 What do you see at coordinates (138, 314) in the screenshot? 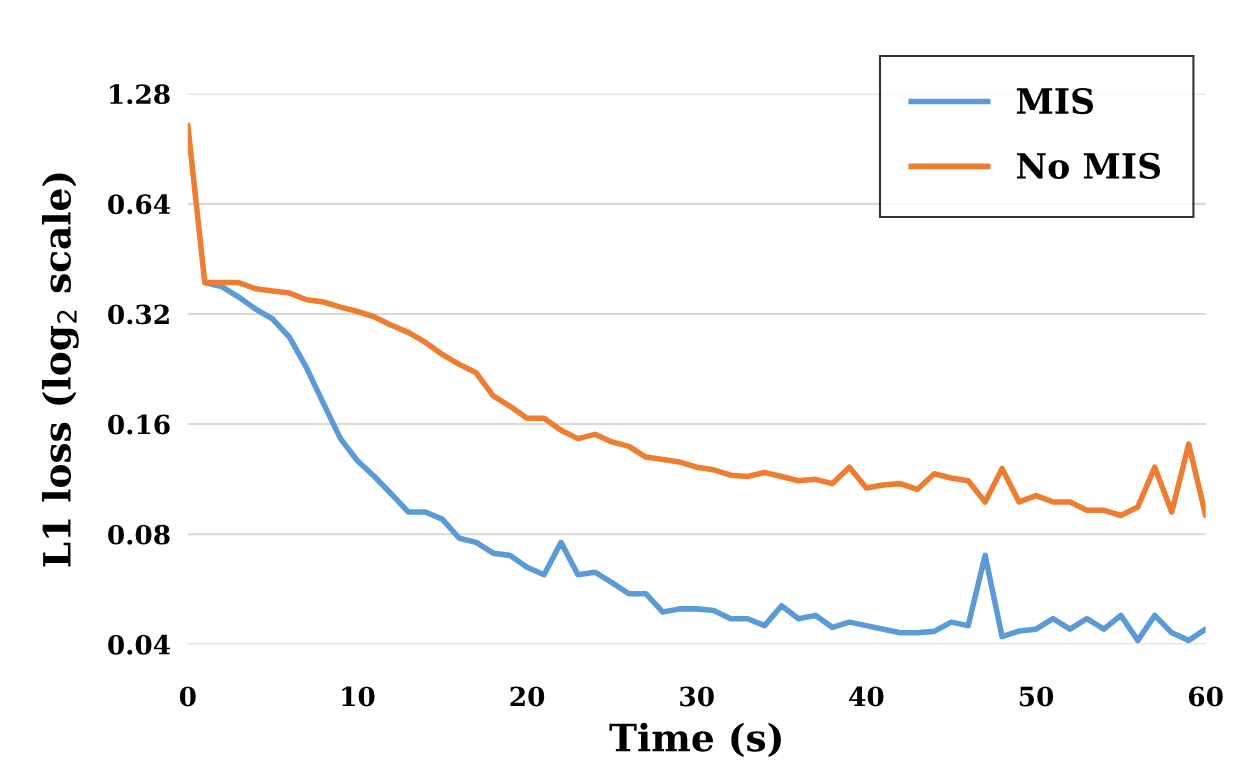
I see `y-tick-label: 0.32` at bounding box center [138, 314].